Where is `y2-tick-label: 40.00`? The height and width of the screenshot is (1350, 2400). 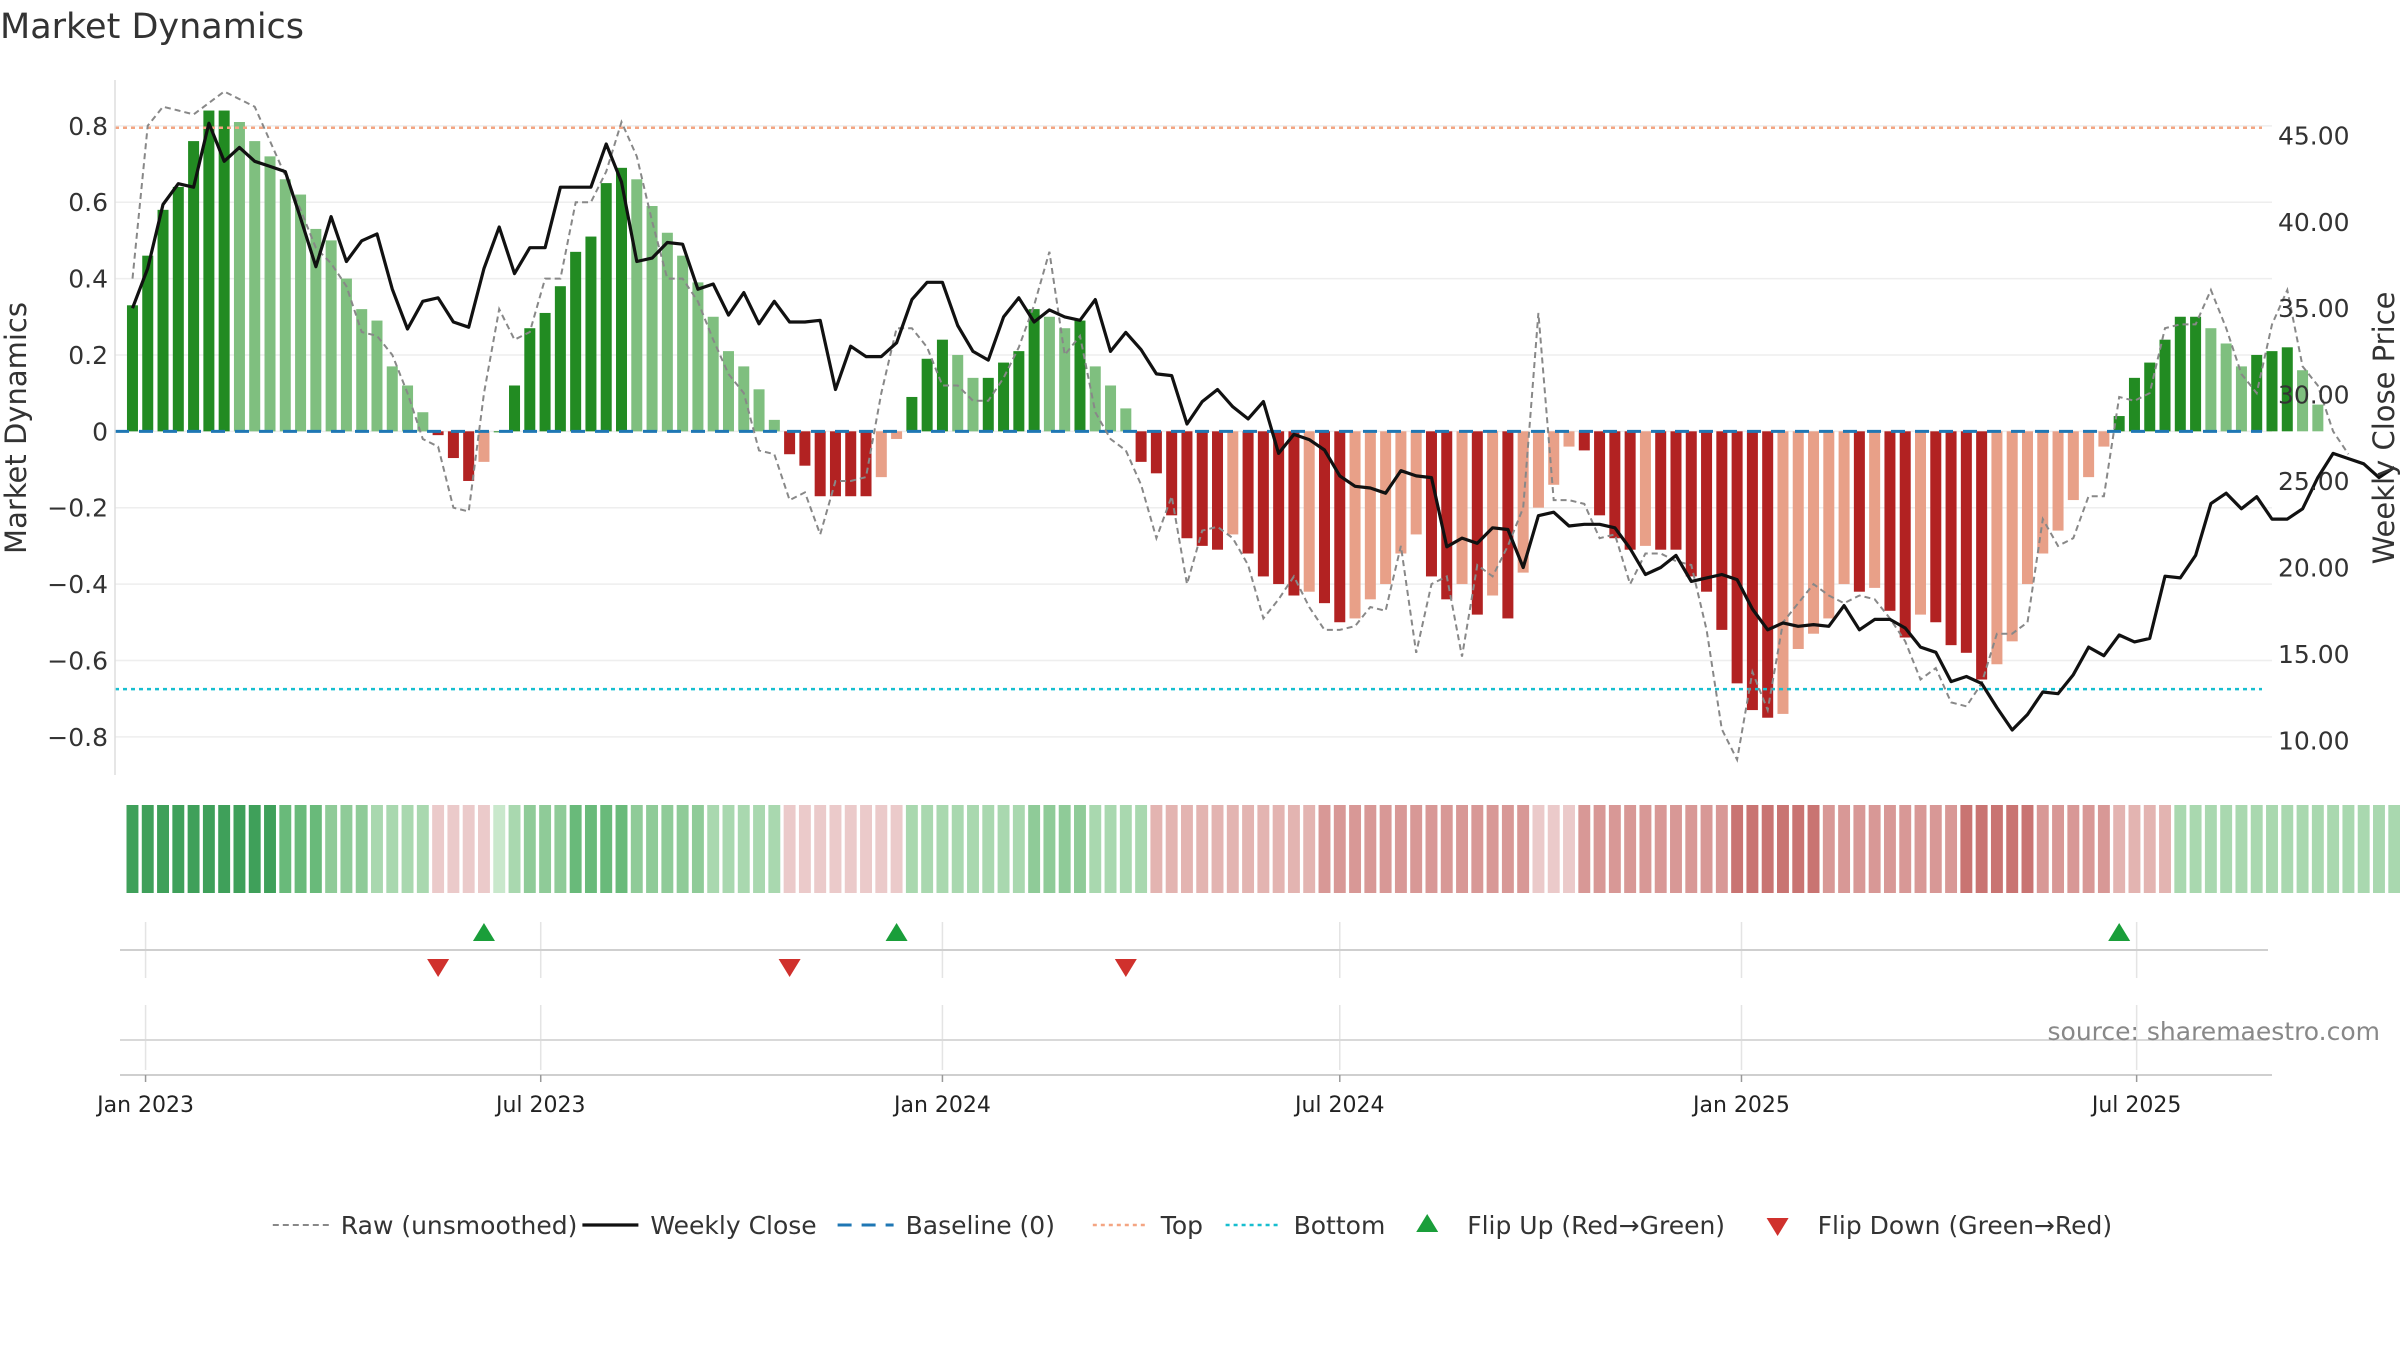 y2-tick-label: 40.00 is located at coordinates (2314, 222).